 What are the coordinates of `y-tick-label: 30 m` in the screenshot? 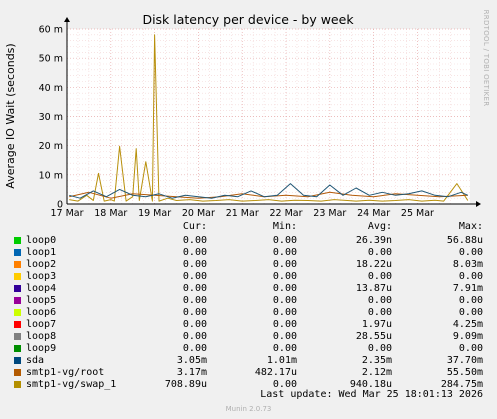 It's located at (51, 117).